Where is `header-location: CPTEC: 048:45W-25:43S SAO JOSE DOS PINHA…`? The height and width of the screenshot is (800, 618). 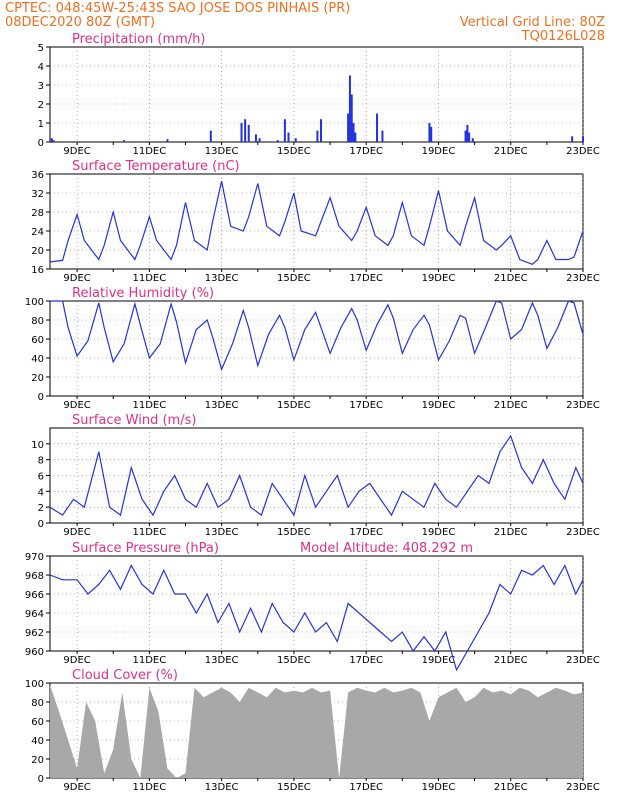
header-location: CPTEC: 048:45W-25:43S SAO JOSE DOS PINHA… is located at coordinates (177, 8).